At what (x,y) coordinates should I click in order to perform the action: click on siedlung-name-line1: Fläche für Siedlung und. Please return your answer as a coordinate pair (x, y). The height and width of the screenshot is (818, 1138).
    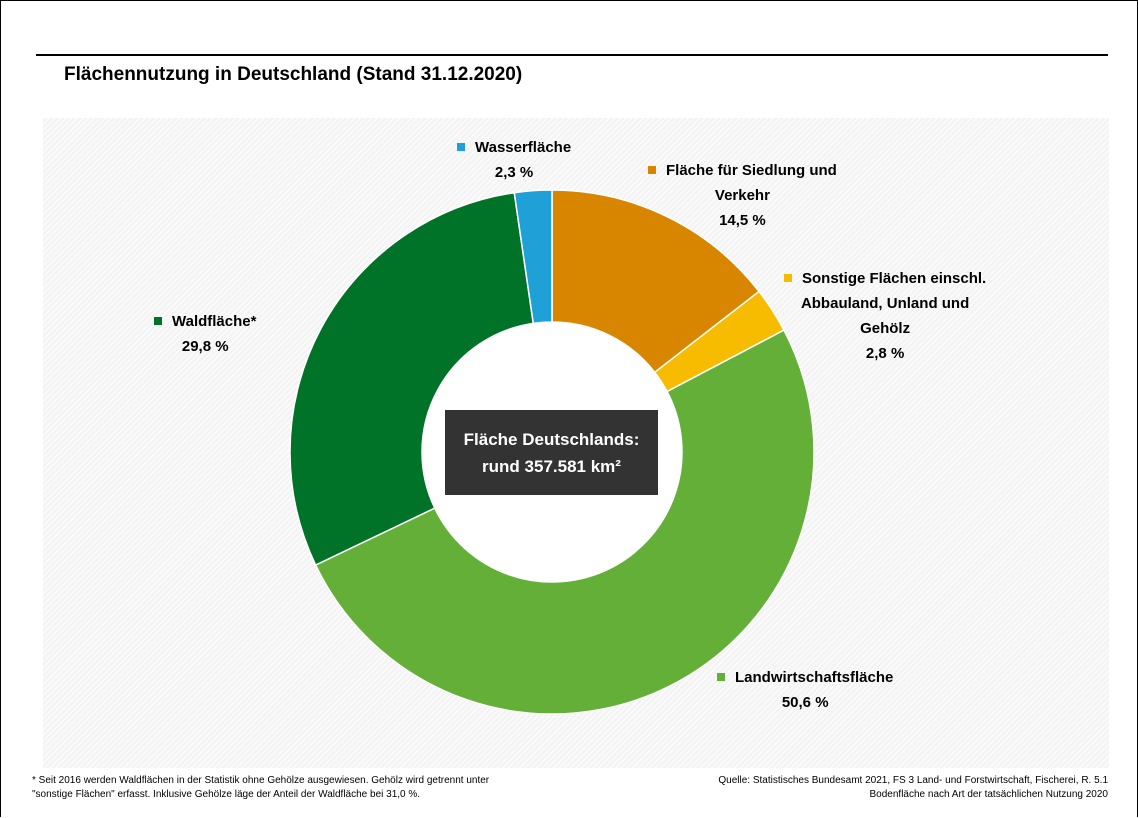
    Looking at the image, I should click on (751, 170).